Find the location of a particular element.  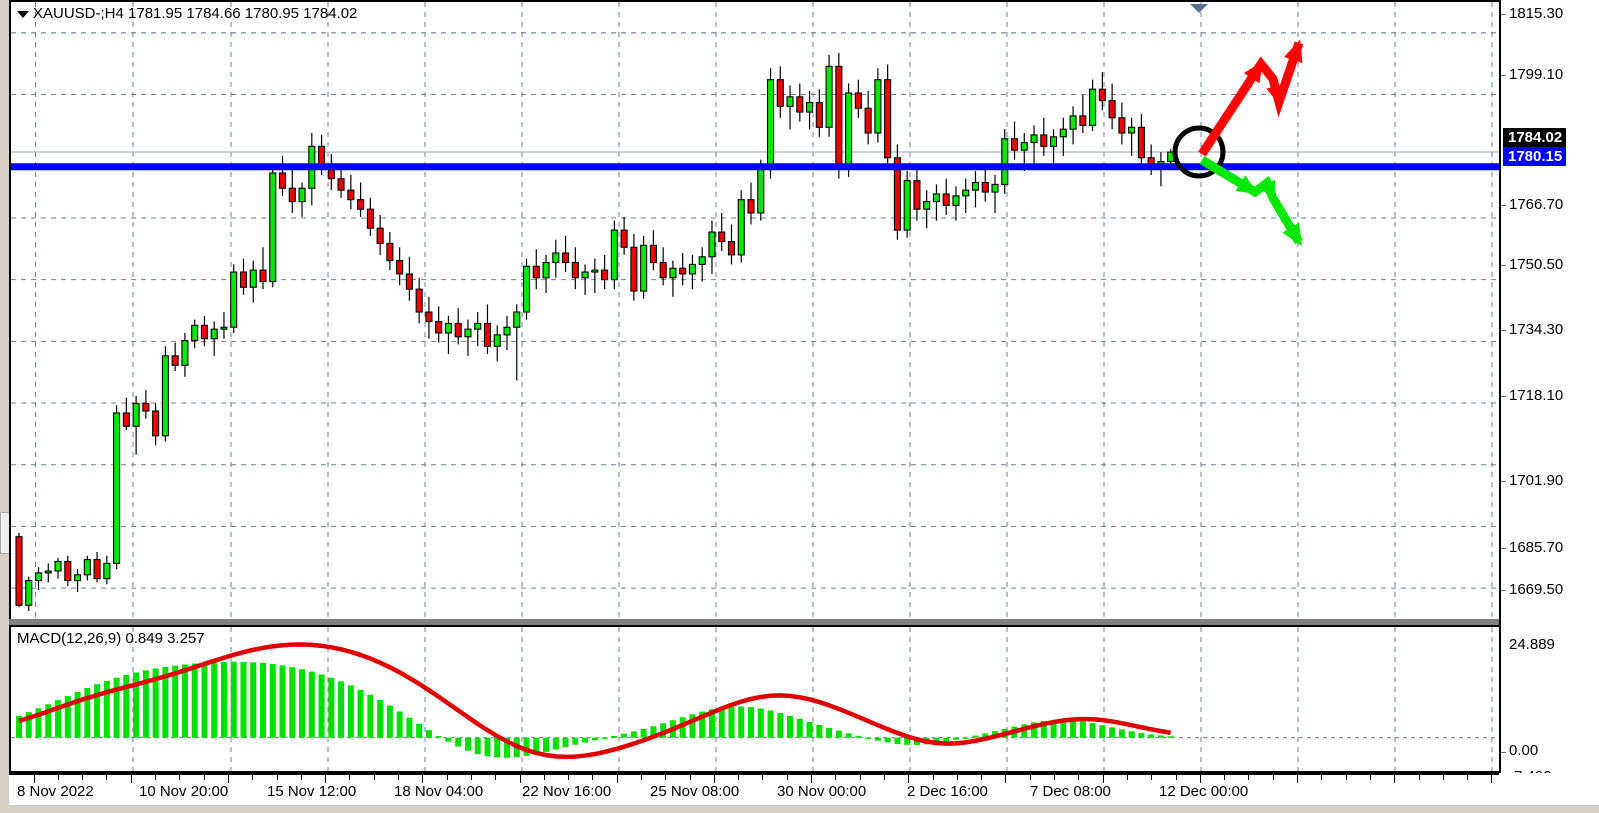

macd-signal-line is located at coordinates (595, 701).